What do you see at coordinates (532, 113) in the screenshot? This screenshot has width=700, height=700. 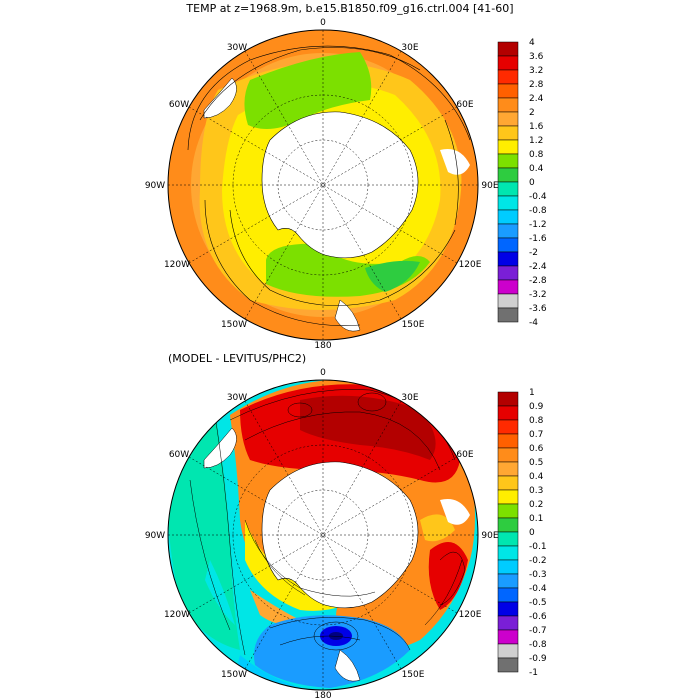 I see `top-colorbar-label: 2` at bounding box center [532, 113].